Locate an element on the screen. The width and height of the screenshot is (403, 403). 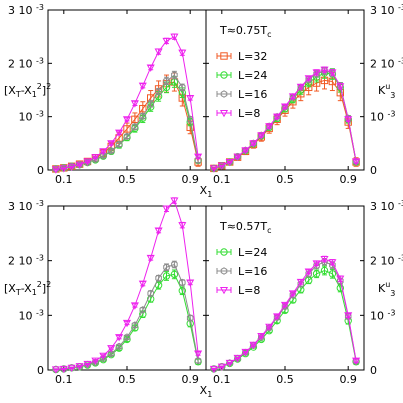
ytick-label-left: 0 is located at coordinates (40, 370).